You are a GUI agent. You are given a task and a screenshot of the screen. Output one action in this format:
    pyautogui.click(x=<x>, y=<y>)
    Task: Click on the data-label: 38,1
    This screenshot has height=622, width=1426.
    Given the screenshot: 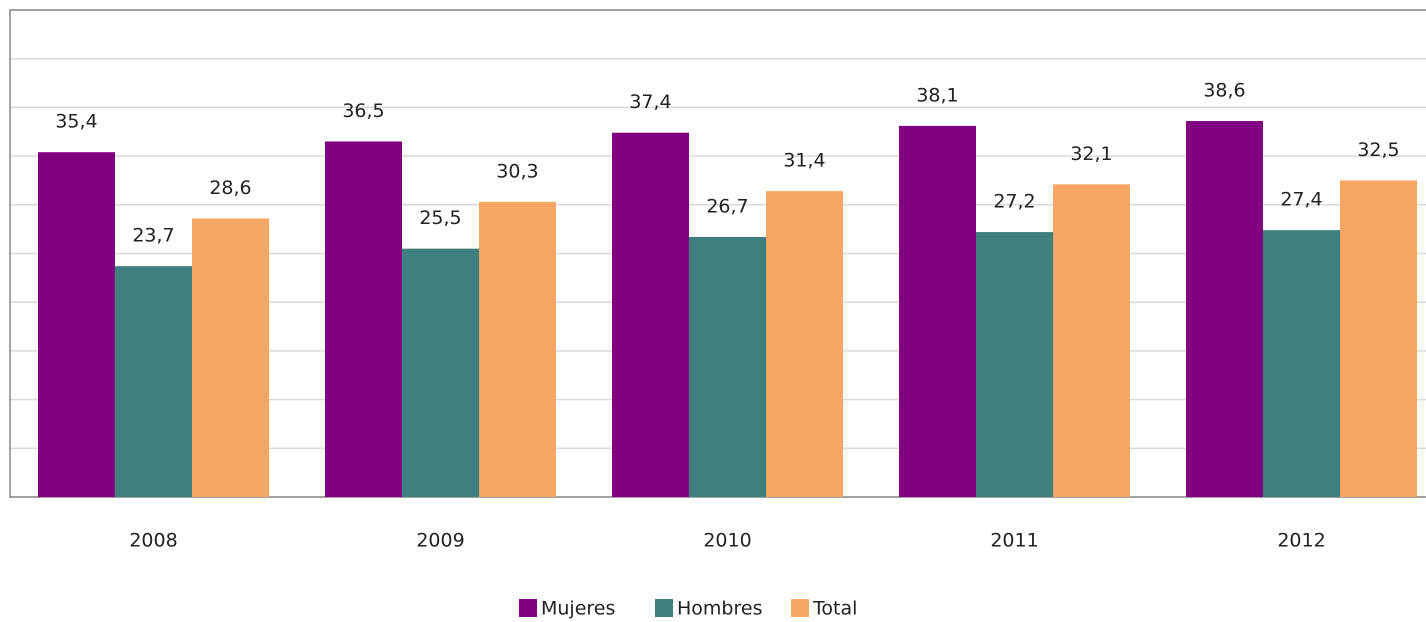 What is the action you would take?
    pyautogui.click(x=937, y=95)
    